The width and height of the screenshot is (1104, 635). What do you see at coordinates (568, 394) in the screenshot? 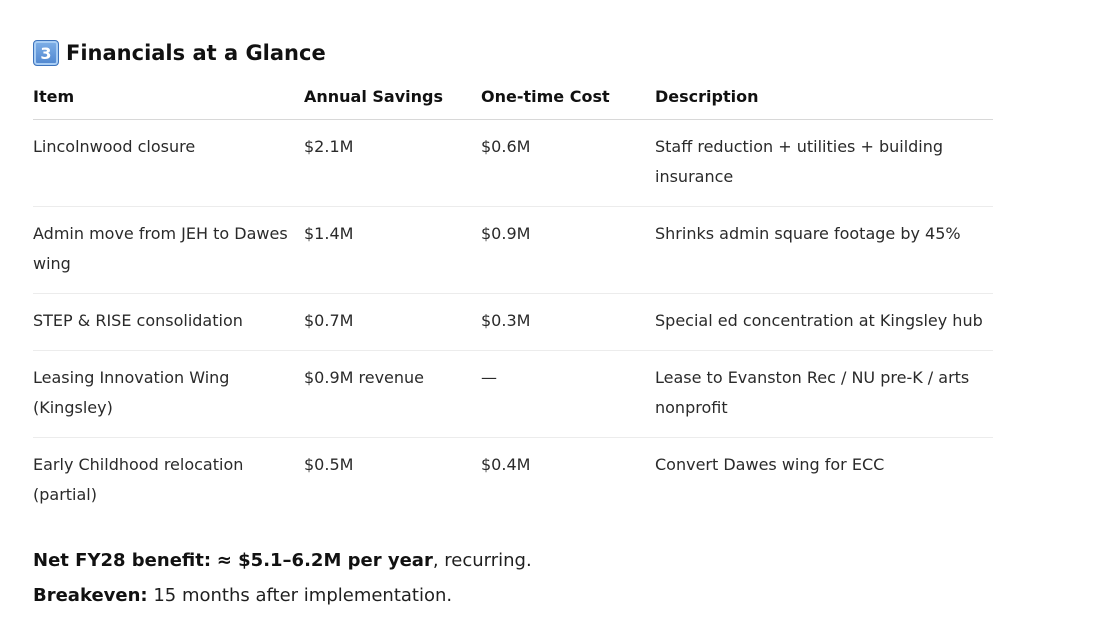
I see `cell-one-time-cost: —` at bounding box center [568, 394].